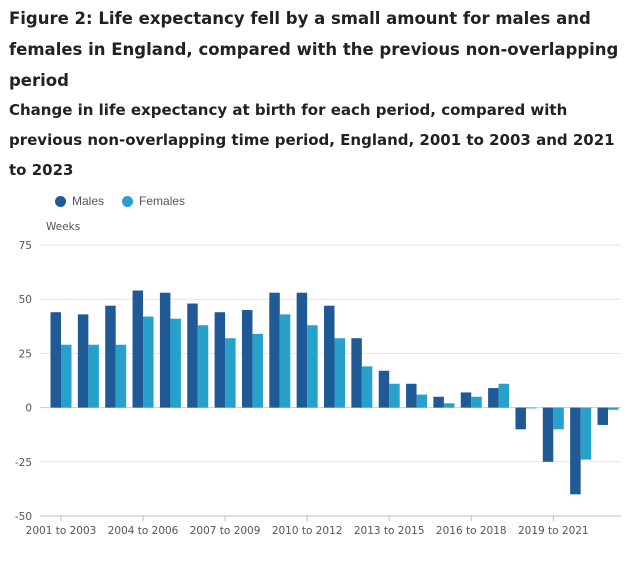  Describe the element at coordinates (23, 463) in the screenshot. I see `y-tick-label: -25` at that location.